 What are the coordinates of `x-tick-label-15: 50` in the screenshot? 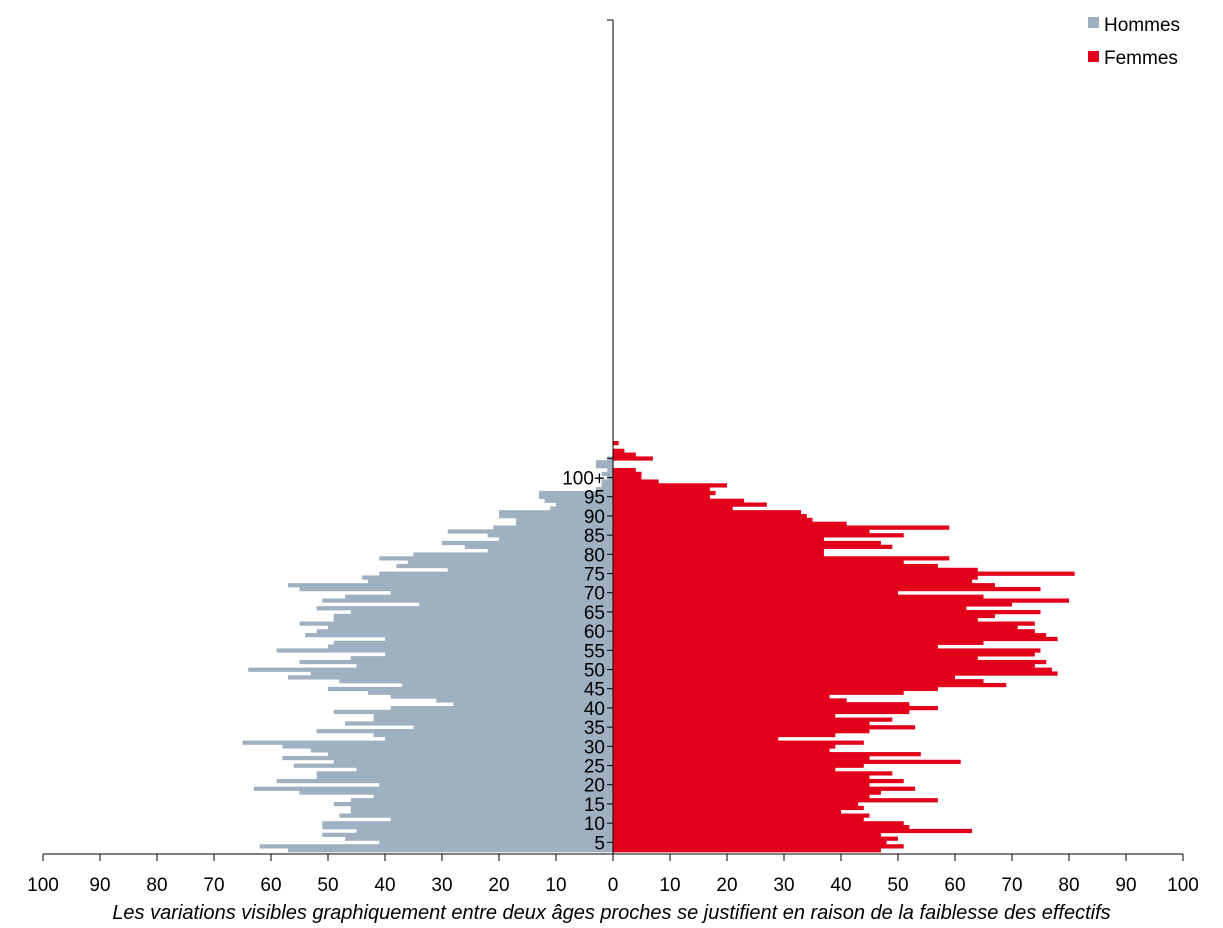 It's located at (897, 885).